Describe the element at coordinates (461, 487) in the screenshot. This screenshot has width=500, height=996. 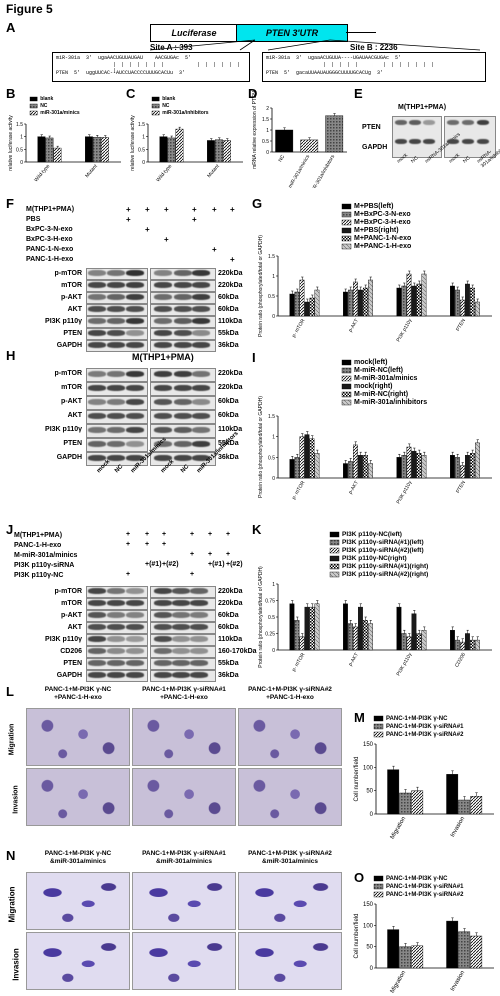
I see `x-category-label: PTEN` at that location.